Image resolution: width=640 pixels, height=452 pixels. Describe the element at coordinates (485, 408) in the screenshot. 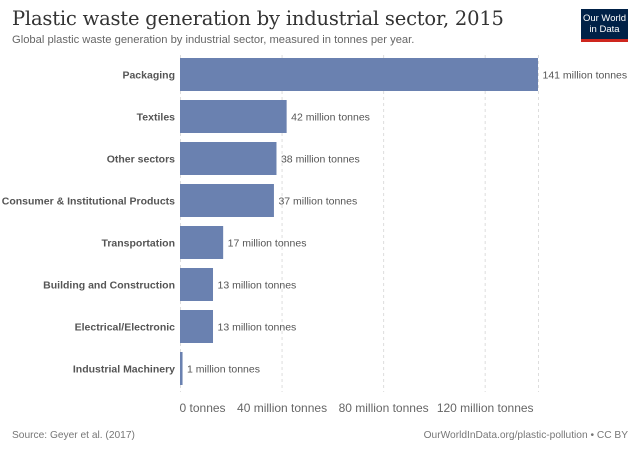

I see `x-tick-label: 120 million tonnes` at that location.